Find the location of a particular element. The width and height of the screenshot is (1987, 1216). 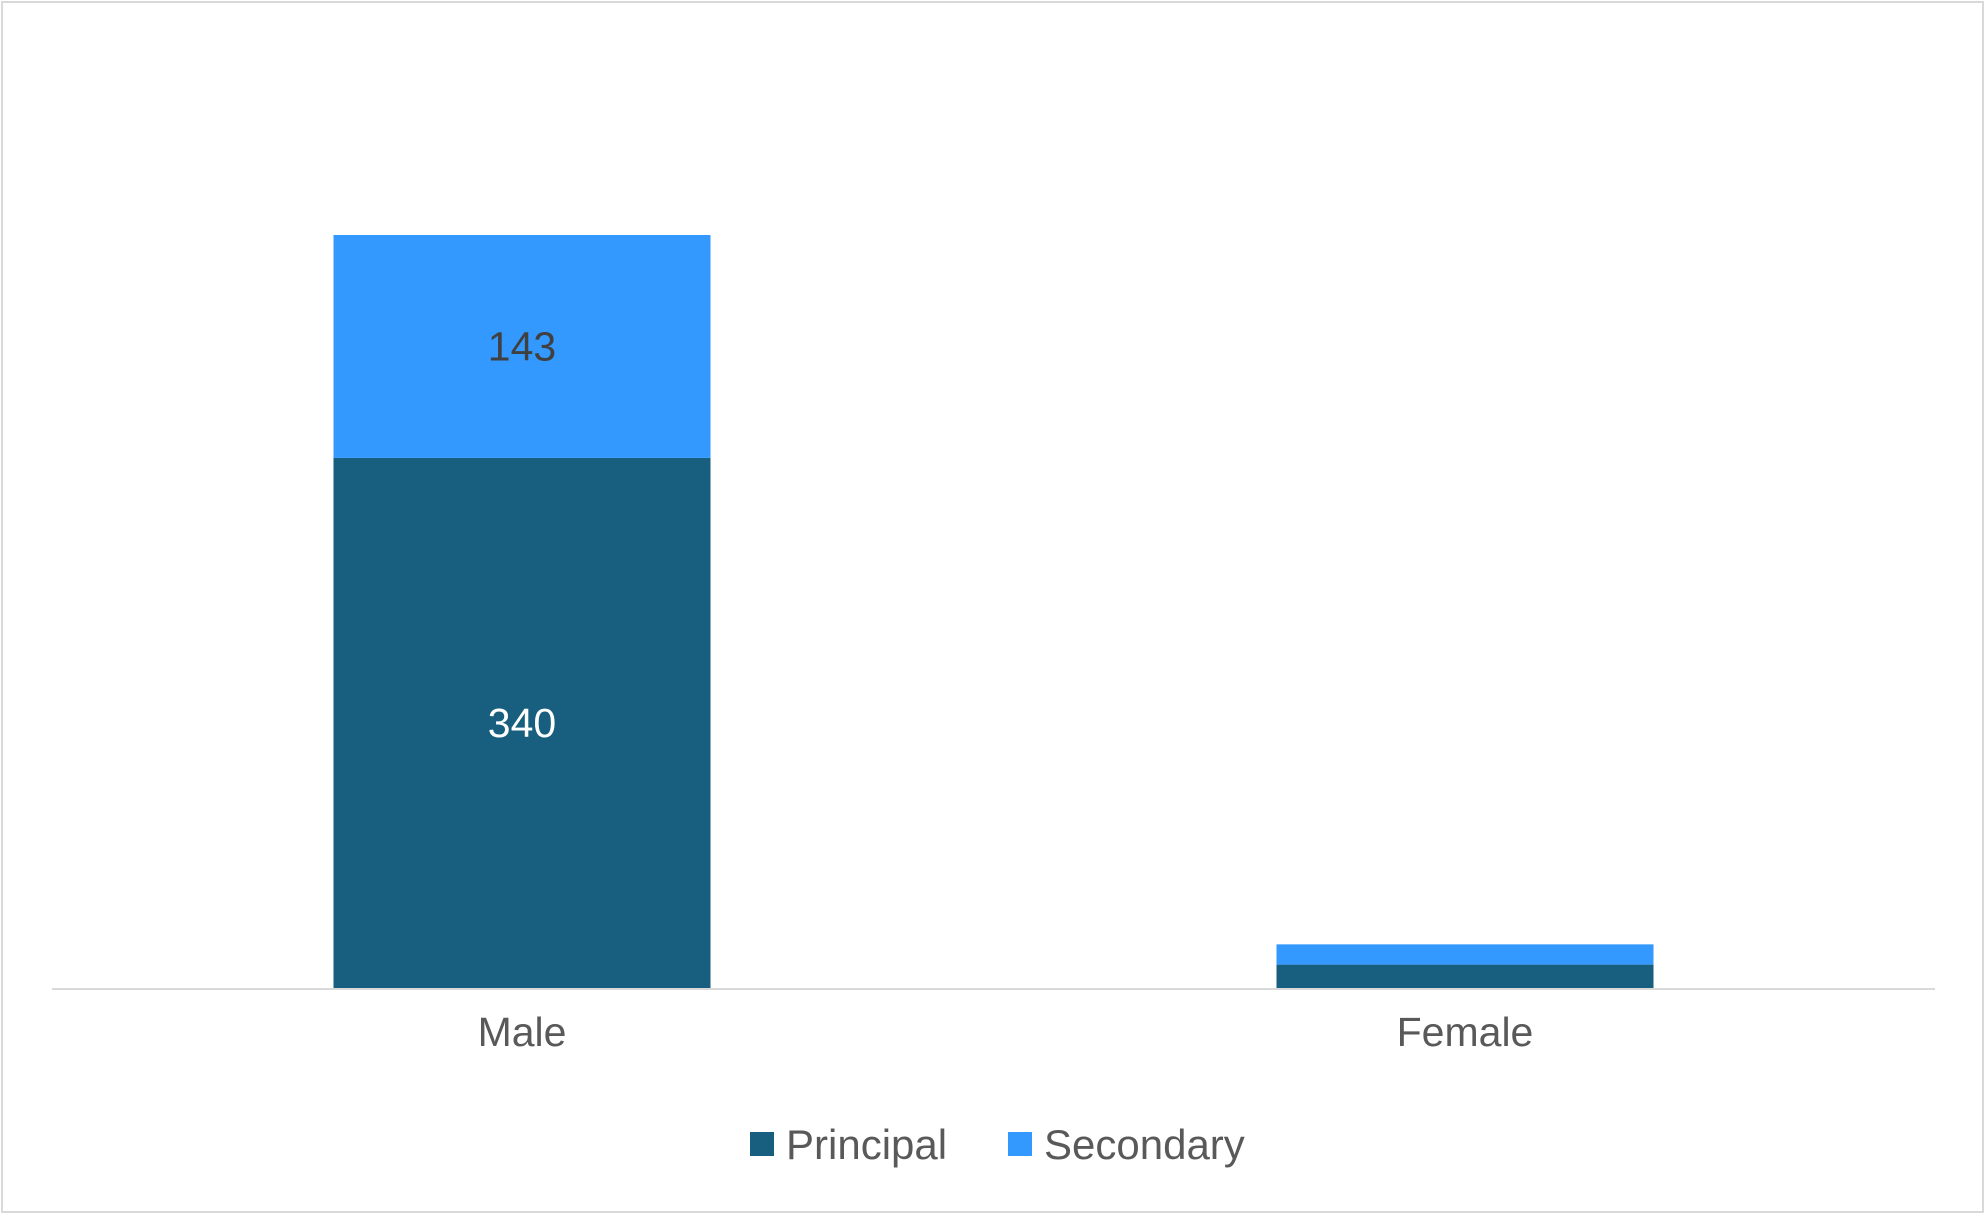

legend-label-secondary: Secondary is located at coordinates (1144, 1144).